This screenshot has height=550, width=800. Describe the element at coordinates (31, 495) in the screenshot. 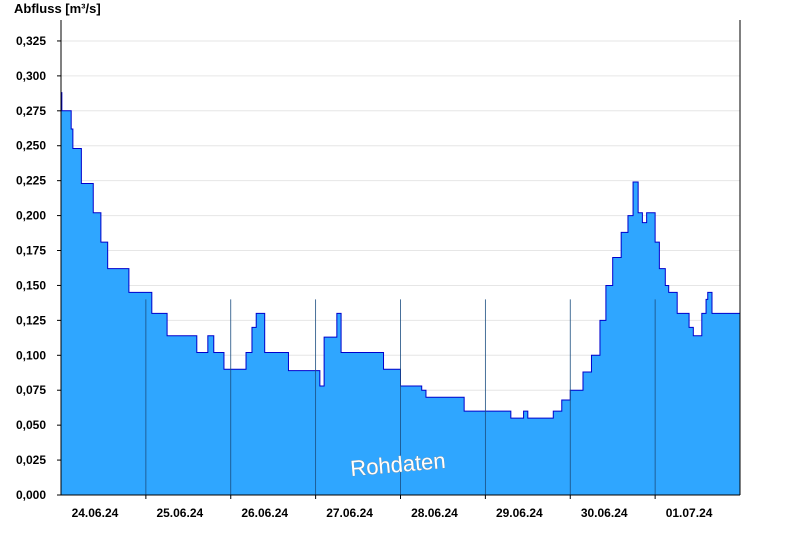

I see `y-tick-label: 0,000` at that location.